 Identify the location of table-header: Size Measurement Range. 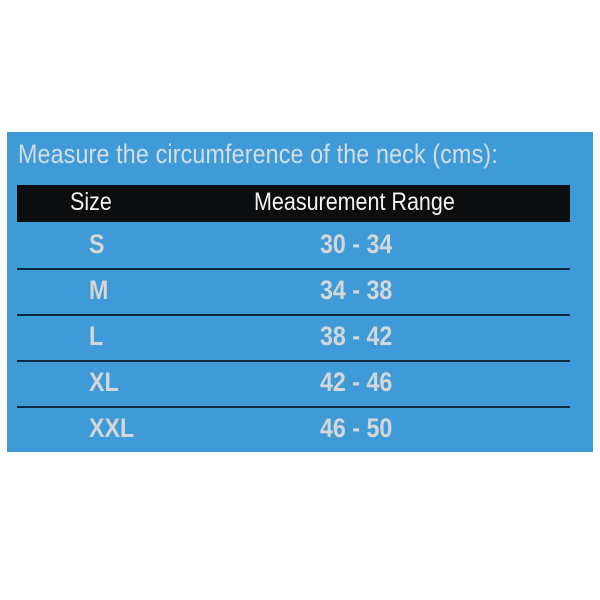
(293, 203).